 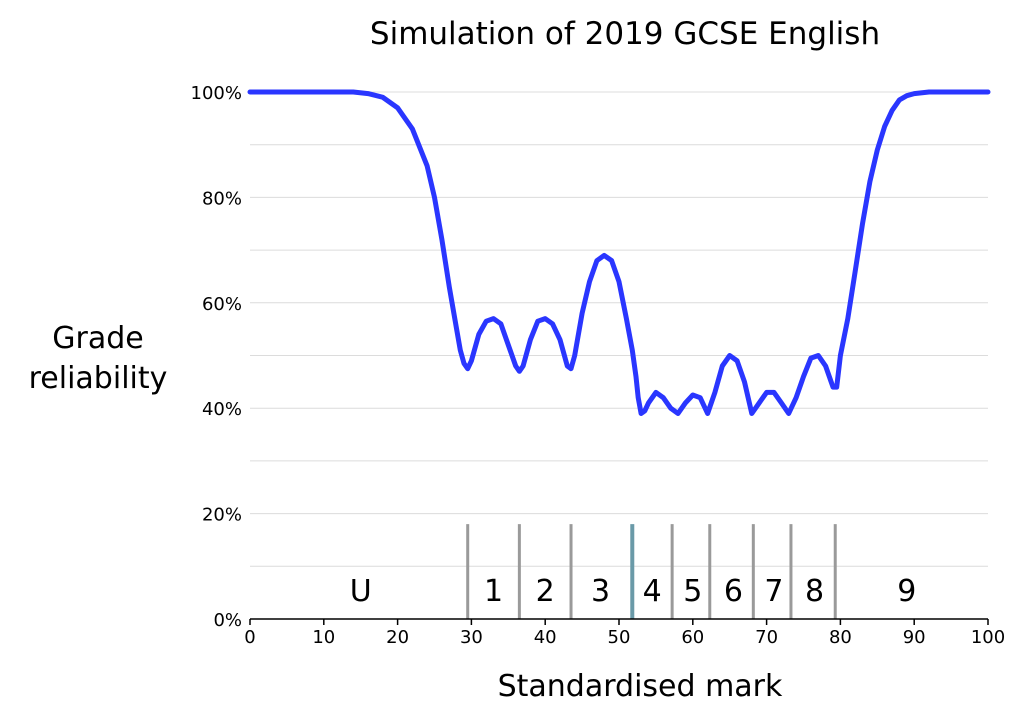 What do you see at coordinates (493, 591) in the screenshot?
I see `grade-label: 1` at bounding box center [493, 591].